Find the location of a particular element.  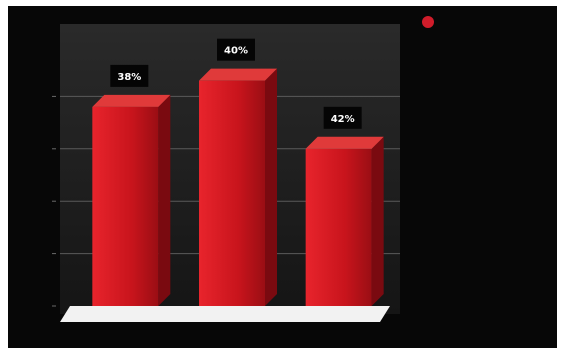

data-label: 40% is located at coordinates (236, 51).